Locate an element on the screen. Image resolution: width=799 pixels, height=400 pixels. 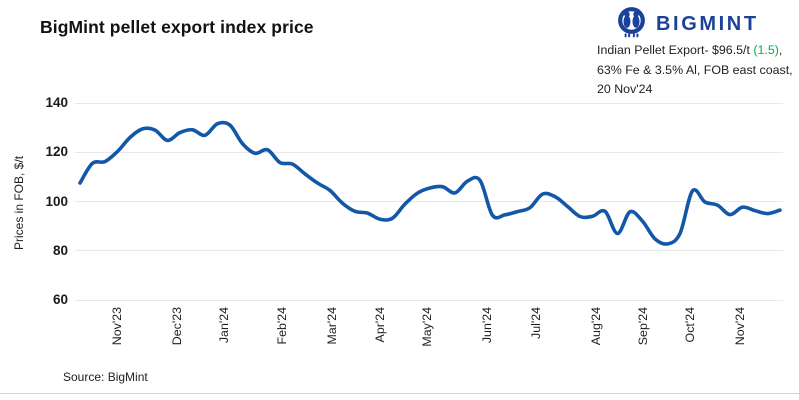
y-tick-label: 140 is located at coordinates (56, 102).